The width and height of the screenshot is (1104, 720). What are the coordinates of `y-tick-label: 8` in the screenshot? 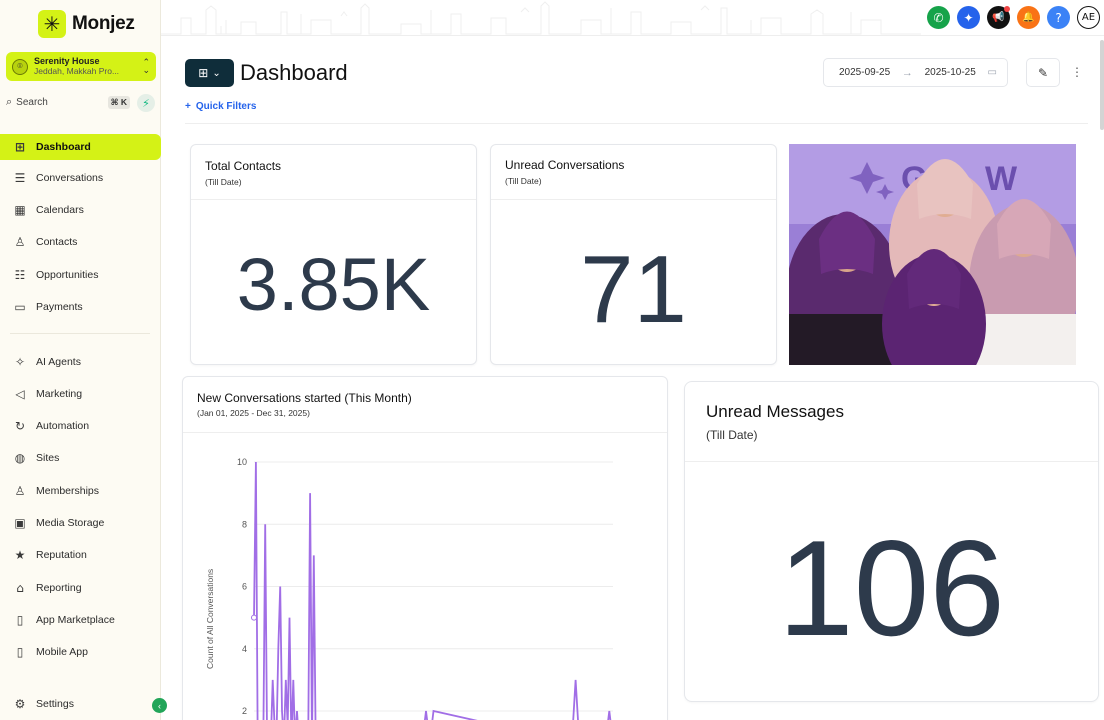 It's located at (244, 524).